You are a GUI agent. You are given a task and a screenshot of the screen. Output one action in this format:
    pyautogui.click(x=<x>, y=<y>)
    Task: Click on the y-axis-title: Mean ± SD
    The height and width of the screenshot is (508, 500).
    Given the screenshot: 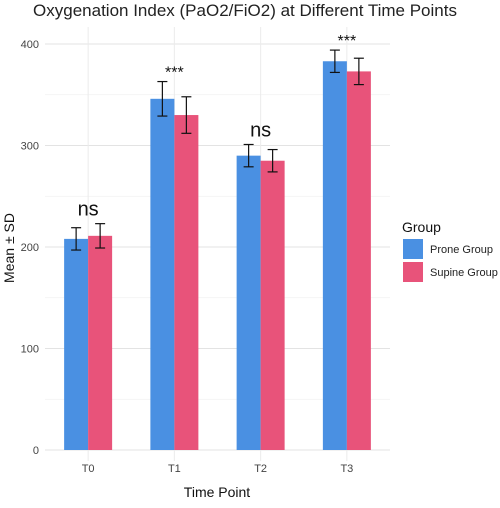 What is the action you would take?
    pyautogui.click(x=9, y=248)
    